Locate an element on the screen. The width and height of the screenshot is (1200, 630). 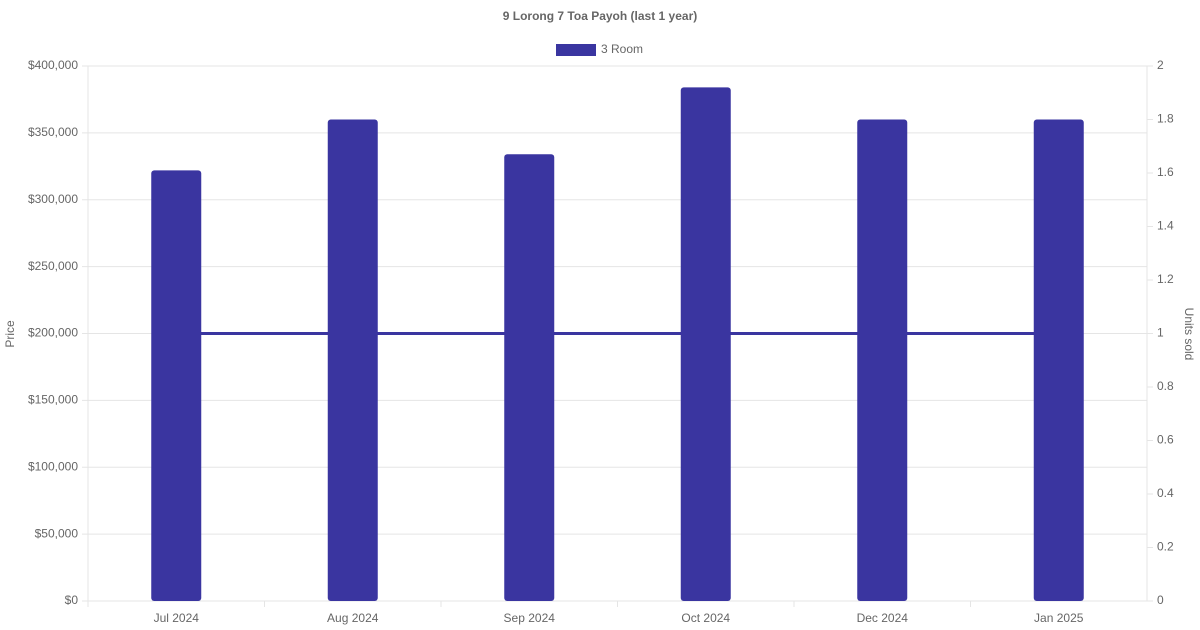
y-tick-label: $300,000 is located at coordinates (53, 199).